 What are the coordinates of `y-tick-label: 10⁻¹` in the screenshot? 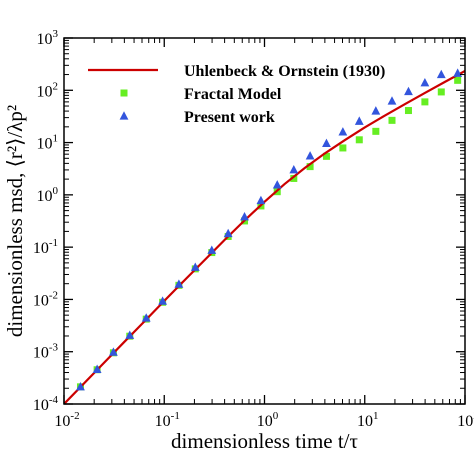 It's located at (45, 247).